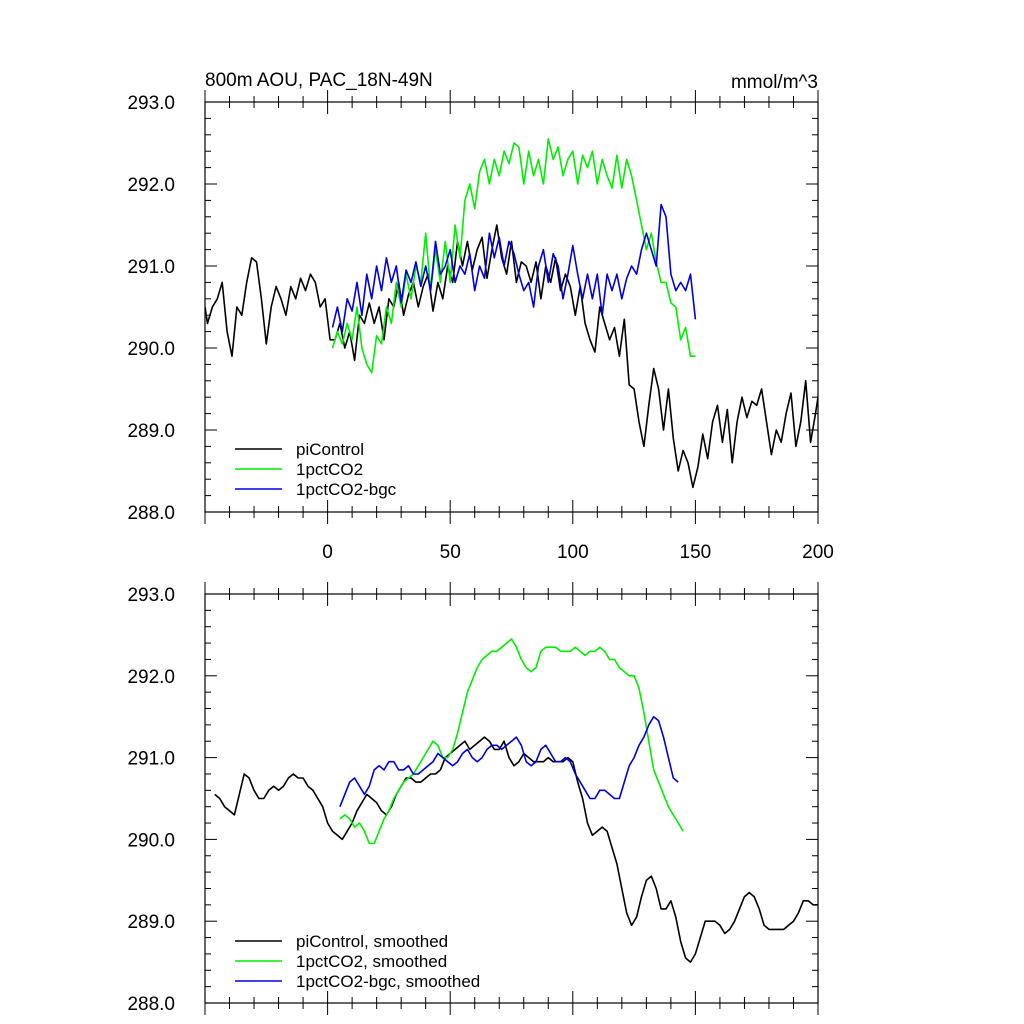  I want to click on legend-label: 1pctCO2, smoothed, so click(371, 961).